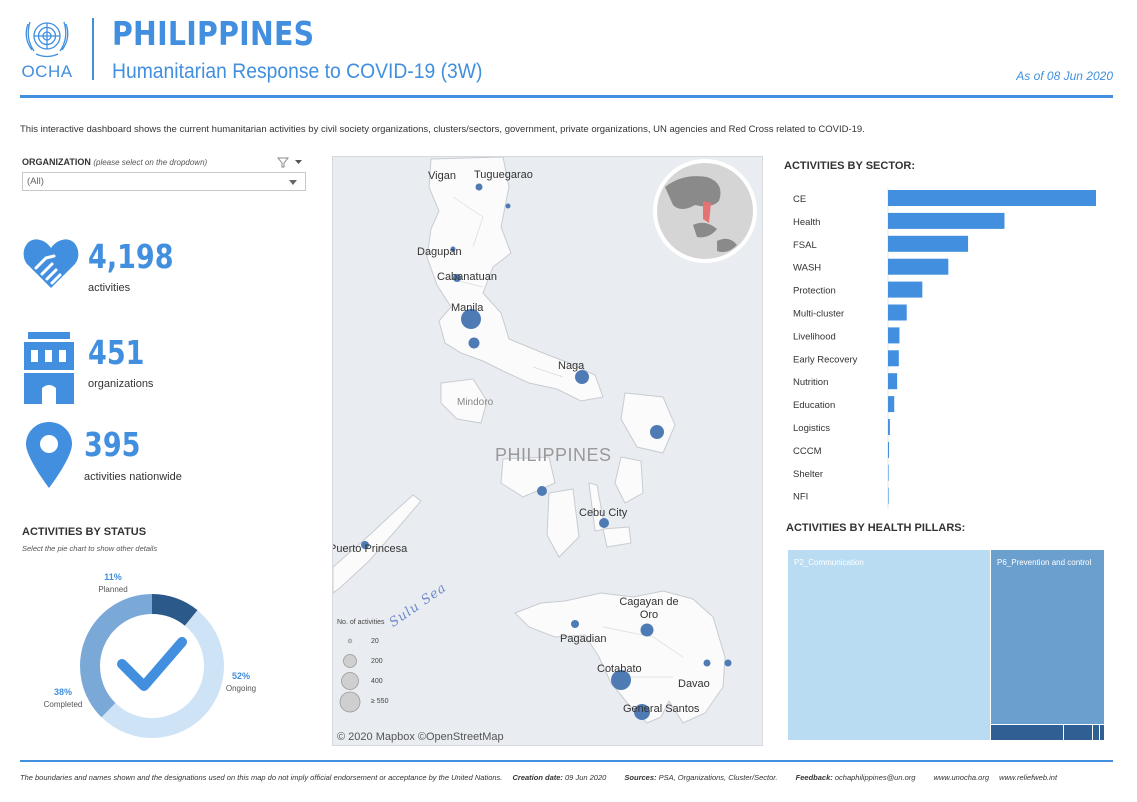 The image size is (1137, 802). What do you see at coordinates (1047, 637) in the screenshot?
I see `pillar-prevention-cell: P6_Prevention and control` at bounding box center [1047, 637].